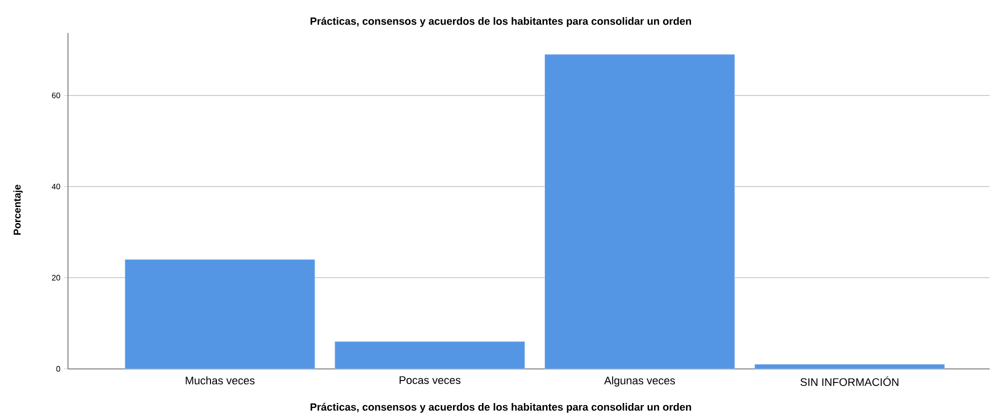 The image size is (990, 420). What do you see at coordinates (501, 22) in the screenshot?
I see `chart-title: Prácticas, consensos y acuerdos de los habitantes para consolidar un orden` at bounding box center [501, 22].